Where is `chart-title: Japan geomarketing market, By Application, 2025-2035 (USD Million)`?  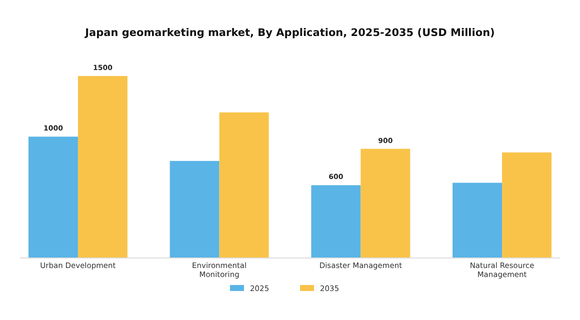
chart-title: Japan geomarketing market, By Application, 2025-2035 (USD Million) is located at coordinates (289, 33).